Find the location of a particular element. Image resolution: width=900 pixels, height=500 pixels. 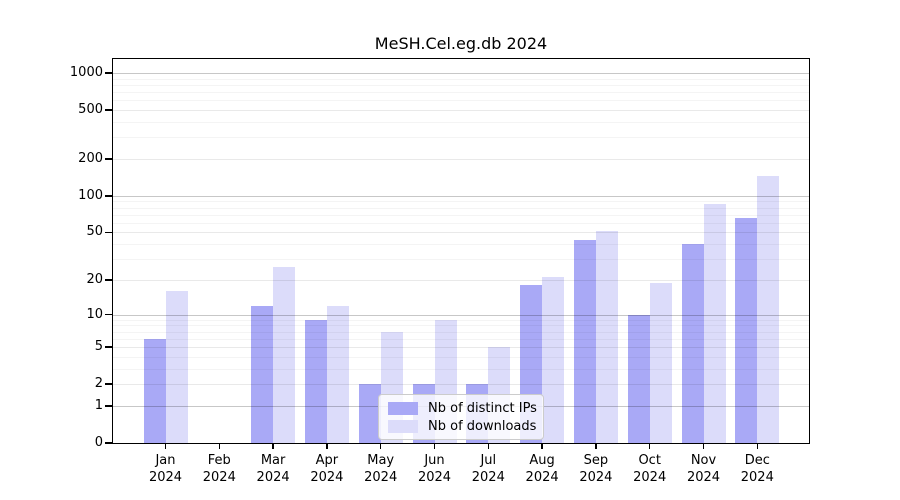

x-tick-label-aug: Aug 2024 is located at coordinates (542, 469).